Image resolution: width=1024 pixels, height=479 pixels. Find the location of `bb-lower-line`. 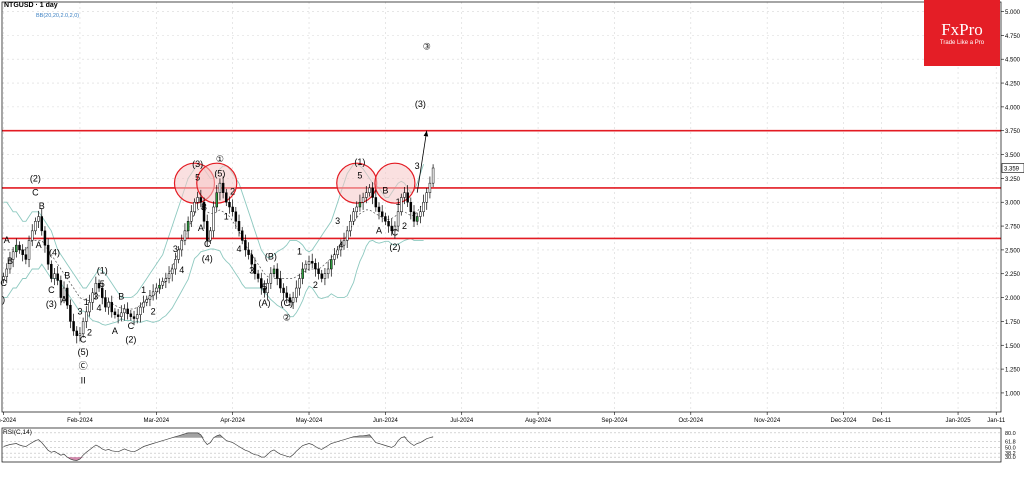

bb-lower-line is located at coordinates (213, 282).